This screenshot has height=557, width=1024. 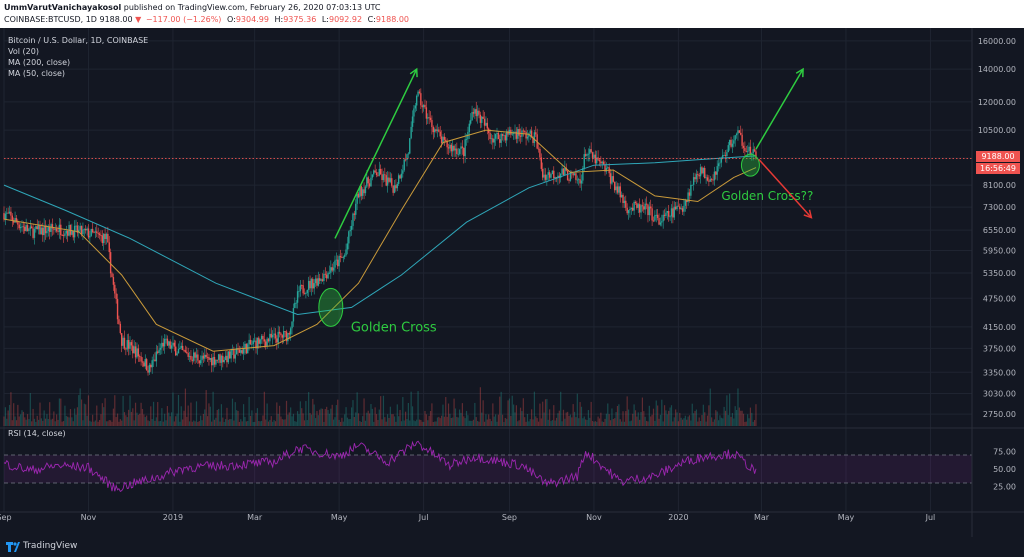 What do you see at coordinates (413, 72) in the screenshot?
I see `rally-arrow-head` at bounding box center [413, 72].